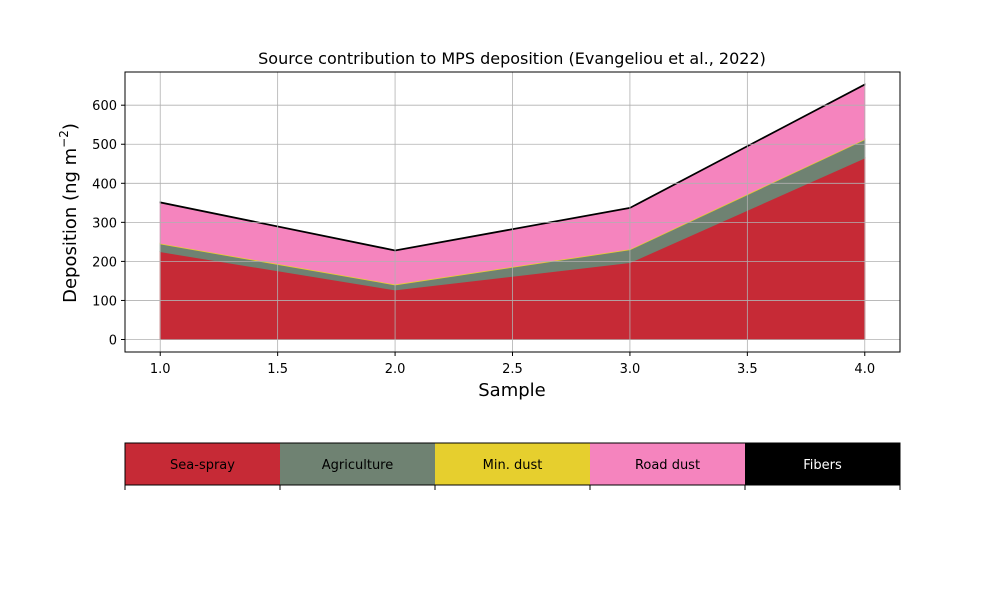 The height and width of the screenshot is (600, 1000). Describe the element at coordinates (160, 369) in the screenshot. I see `x-tick-label: 1.0` at that location.